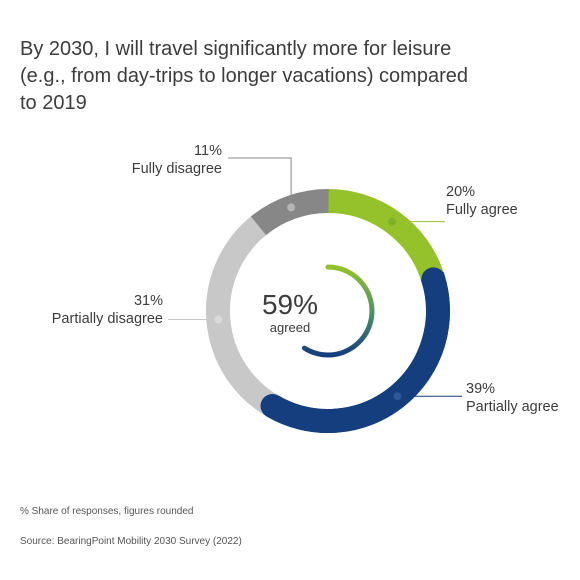 This screenshot has width=580, height=580. I want to click on label-fully-disagree: 11% Fully disagree, so click(177, 160).